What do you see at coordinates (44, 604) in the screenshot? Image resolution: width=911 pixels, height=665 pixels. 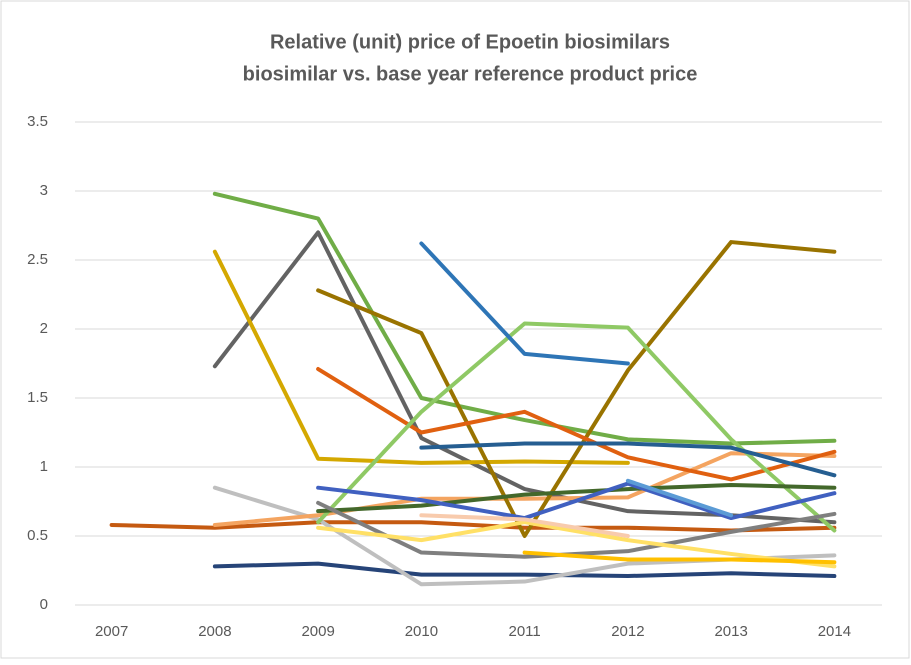 I see `y-tick-label: 0` at bounding box center [44, 604].